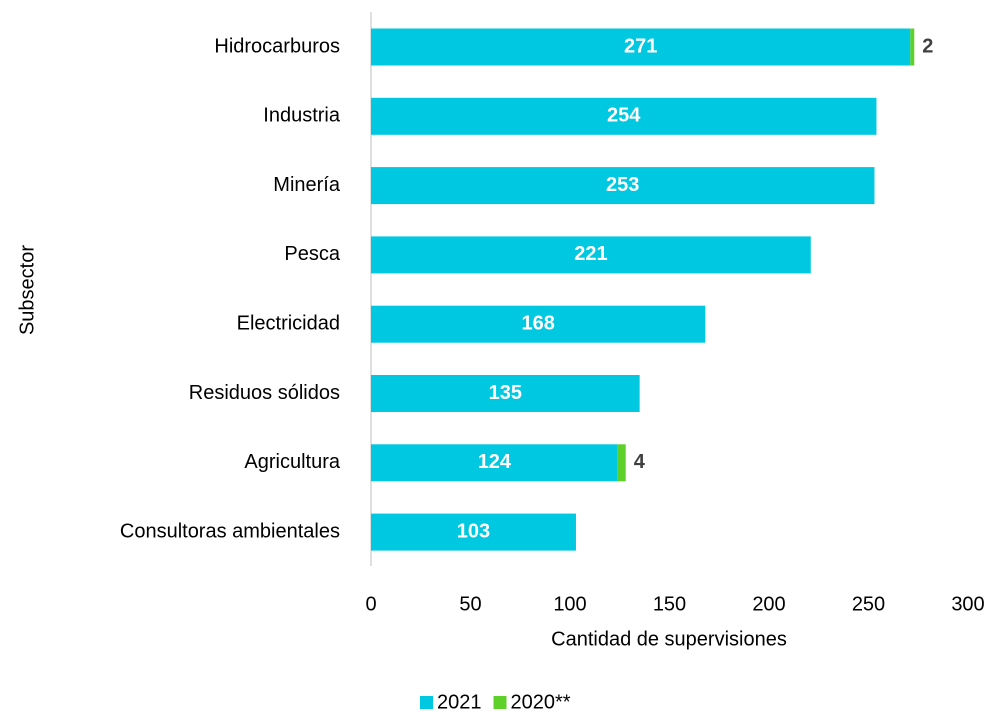  I want to click on data-label: 4, so click(640, 462).